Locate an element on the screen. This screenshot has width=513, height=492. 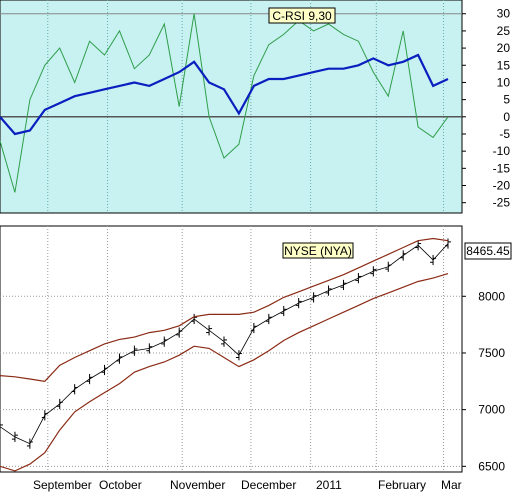
rsi-tick-label: 25 is located at coordinates (504, 31).